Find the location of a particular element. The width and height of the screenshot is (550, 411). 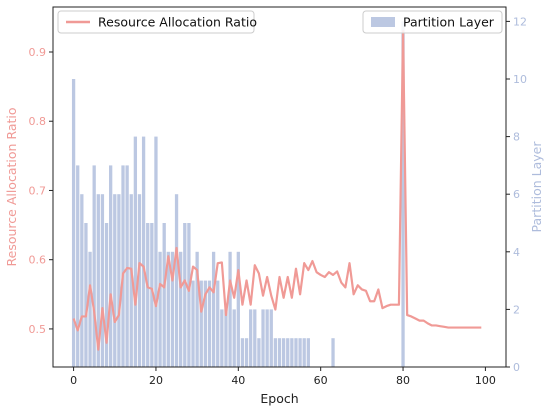

y-left-tick-label: 0.6 is located at coordinates (38, 260).